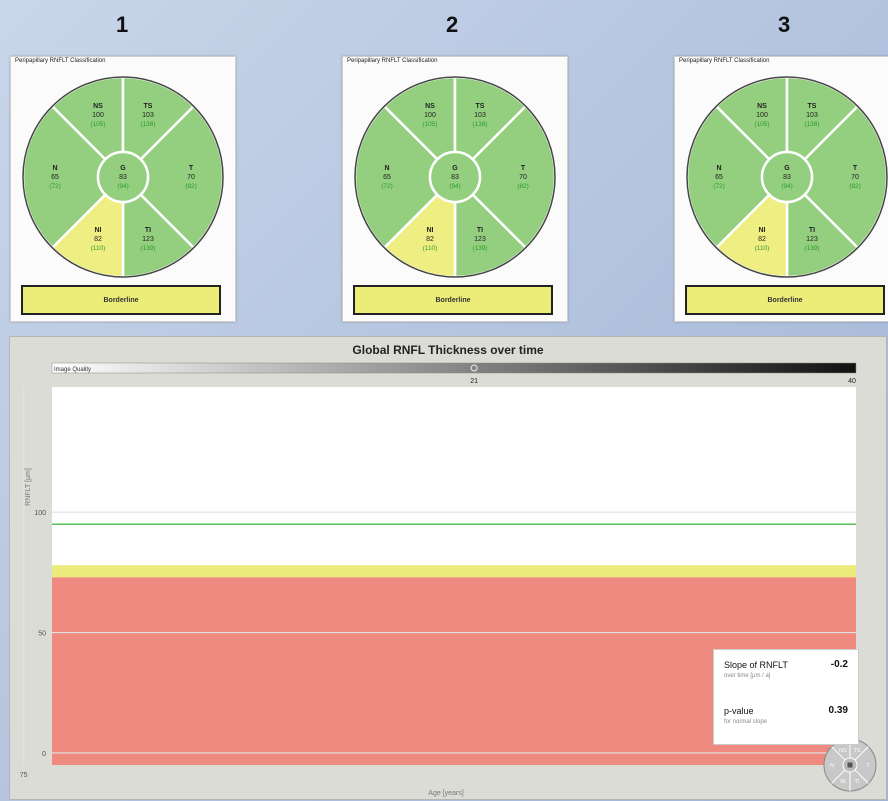 The image size is (888, 801). I want to click on x-axis-label: Age [years], so click(445, 793).